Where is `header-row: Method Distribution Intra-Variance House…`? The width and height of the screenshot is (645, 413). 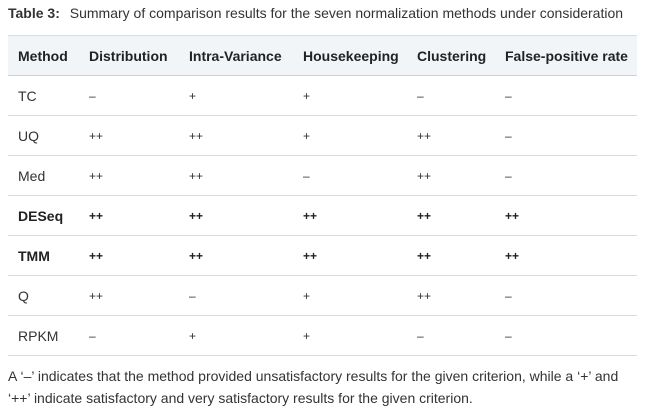 header-row: Method Distribution Intra-Variance House… is located at coordinates (322, 55).